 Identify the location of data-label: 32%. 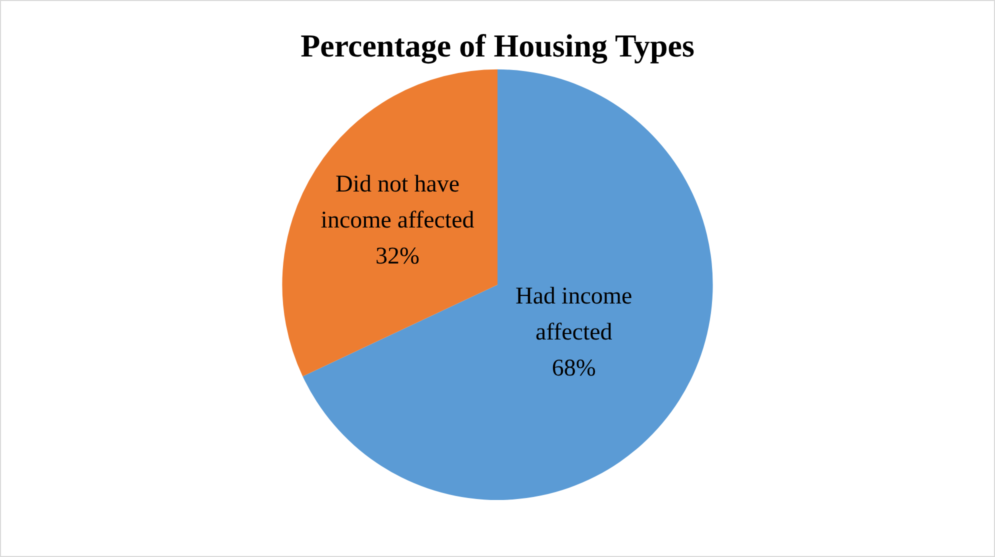
(398, 257).